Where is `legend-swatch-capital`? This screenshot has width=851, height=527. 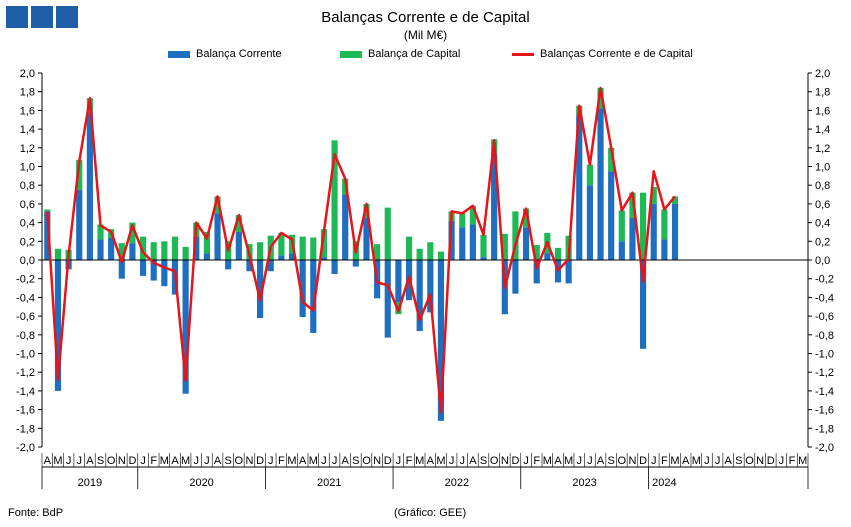
legend-swatch-capital is located at coordinates (351, 54).